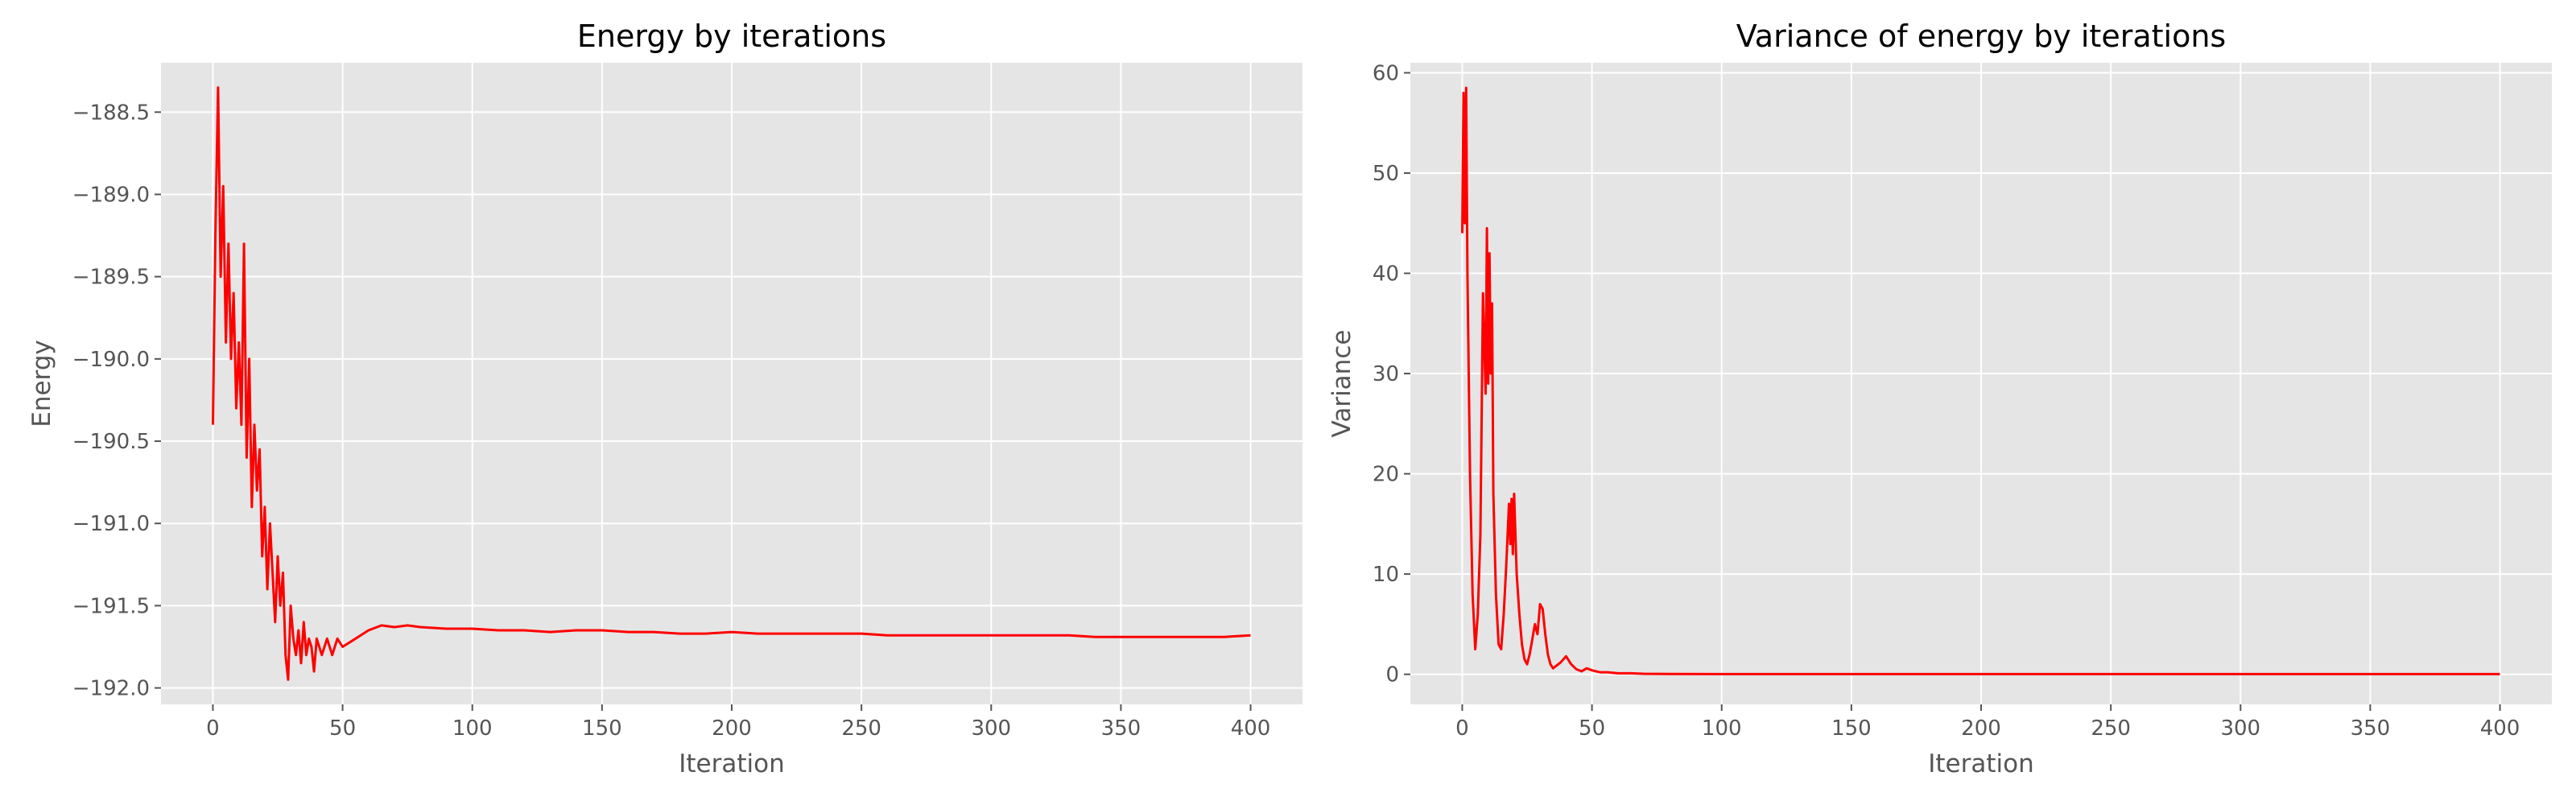 The image size is (2576, 805). I want to click on chart-0-y-tick-label: −192.0, so click(111, 689).